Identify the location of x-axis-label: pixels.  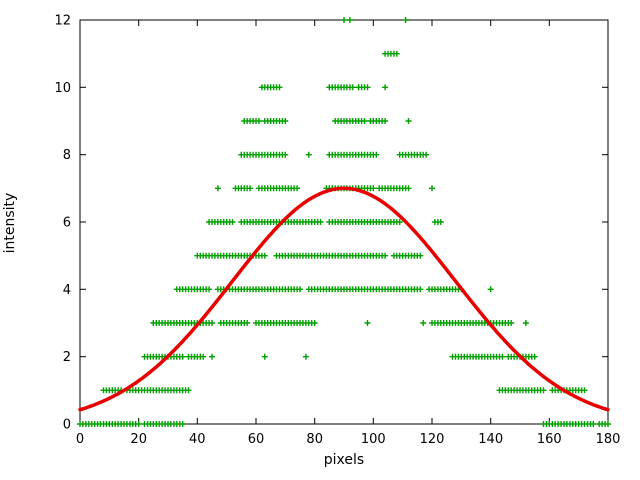
(344, 460).